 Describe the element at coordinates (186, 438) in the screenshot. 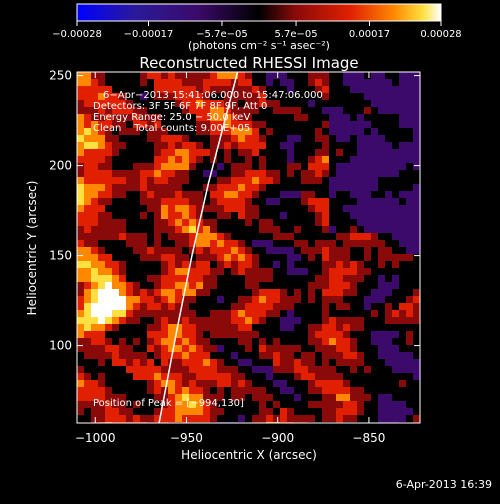

I see `x-tick-label: −950` at that location.